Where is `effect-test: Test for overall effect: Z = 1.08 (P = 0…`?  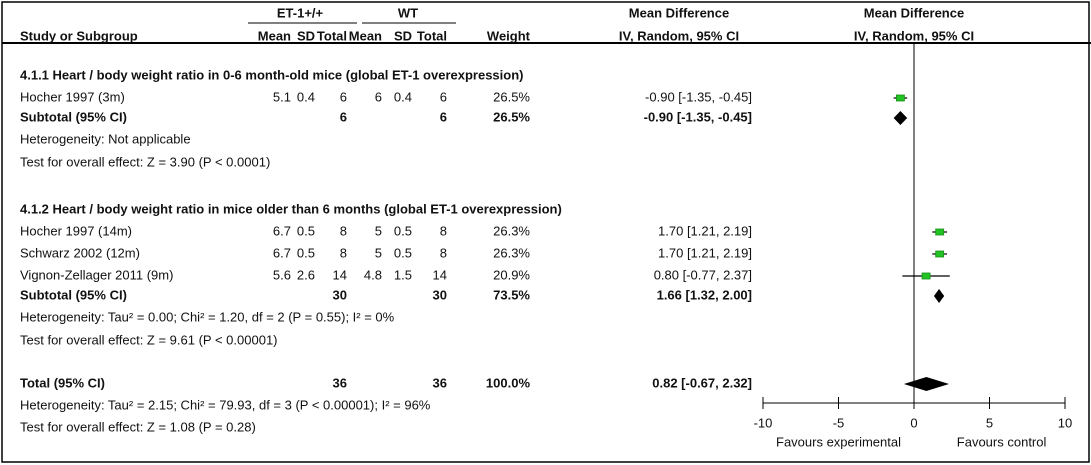 effect-test: Test for overall effect: Z = 1.08 (P = 0… is located at coordinates (138, 426).